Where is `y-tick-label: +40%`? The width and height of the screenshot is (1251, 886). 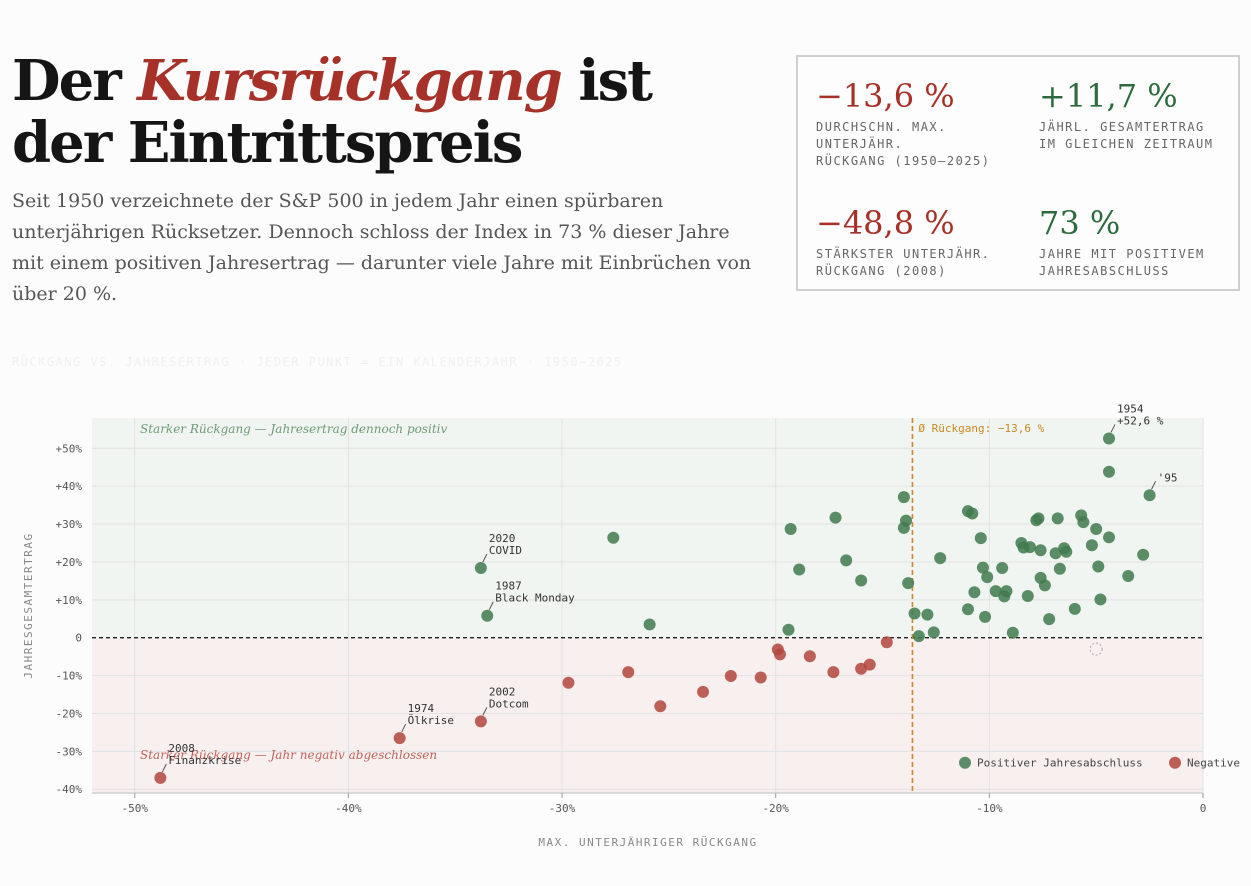 y-tick-label: +40% is located at coordinates (69, 486).